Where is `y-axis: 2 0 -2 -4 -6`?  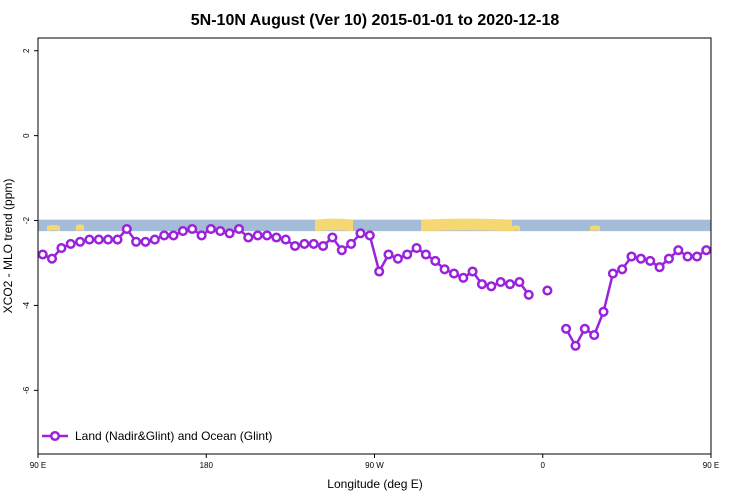
y-axis: 2 0 -2 -4 -6 is located at coordinates (30, 221).